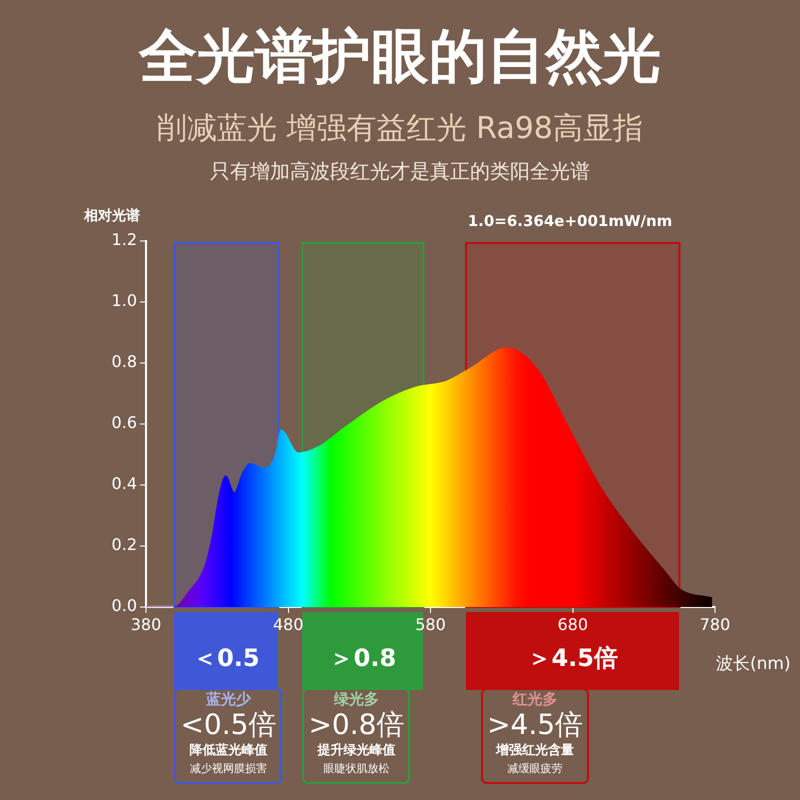 The width and height of the screenshot is (800, 800). Describe the element at coordinates (363, 658) in the screenshot. I see `band-label: ＞0.8` at that location.